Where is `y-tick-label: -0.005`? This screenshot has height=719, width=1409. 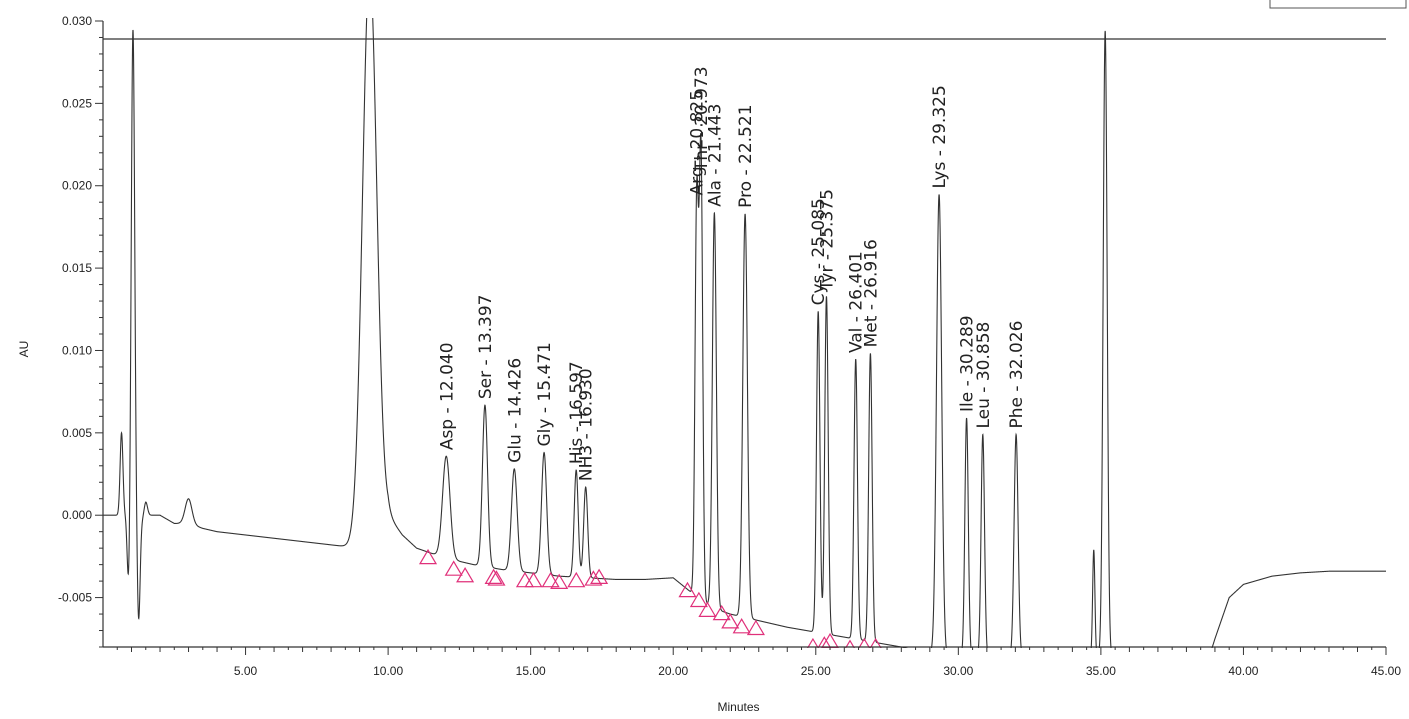
y-tick-label: -0.005 is located at coordinates (75, 598).